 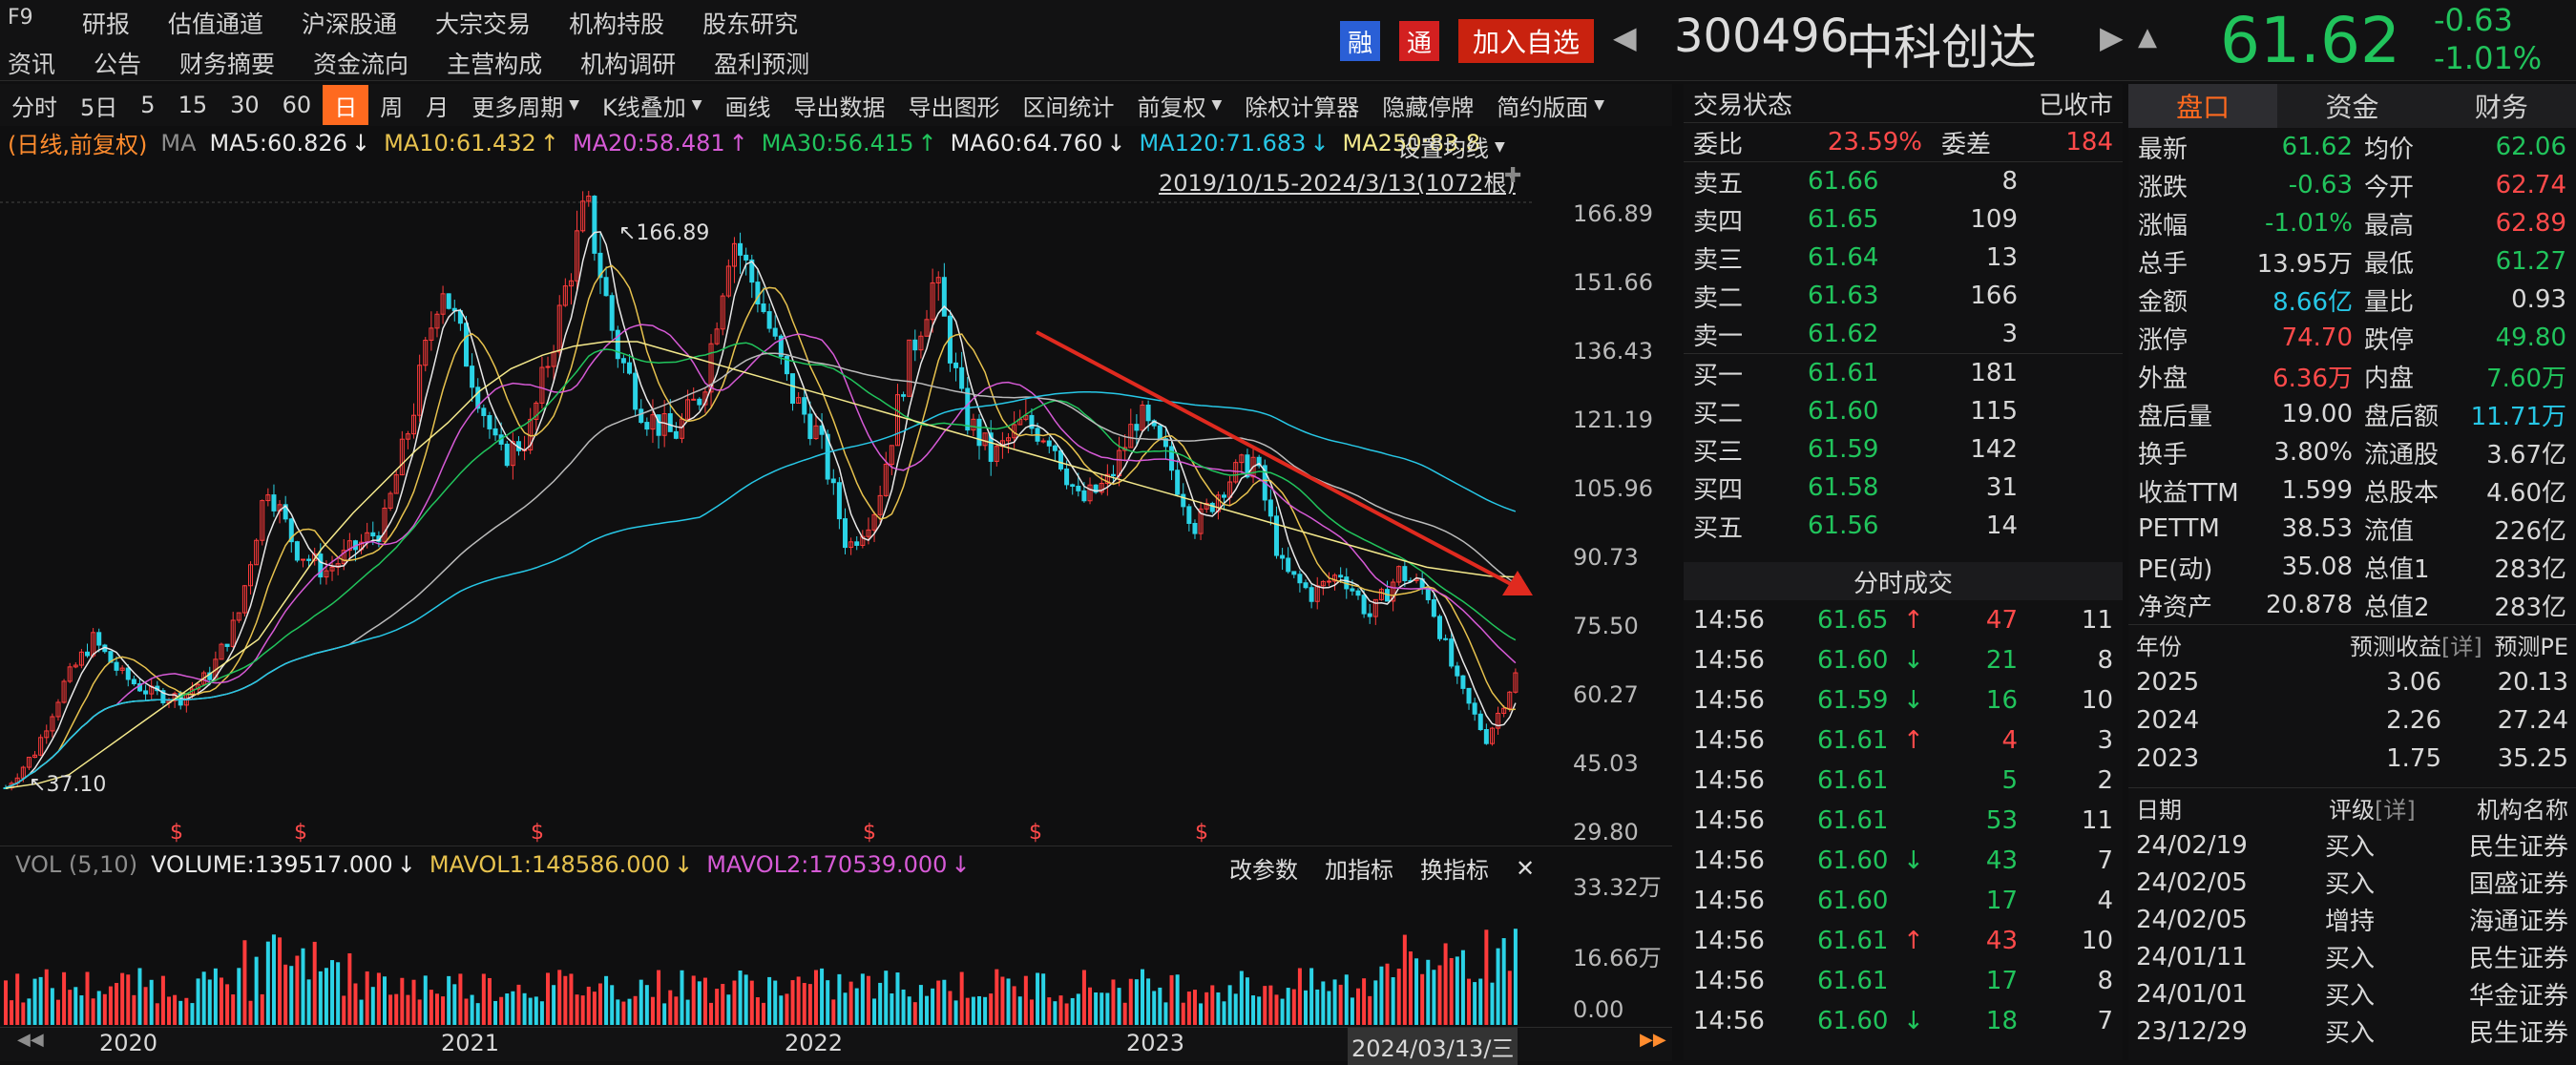 I want to click on next-stock-icon: ▶, so click(x=2112, y=37).